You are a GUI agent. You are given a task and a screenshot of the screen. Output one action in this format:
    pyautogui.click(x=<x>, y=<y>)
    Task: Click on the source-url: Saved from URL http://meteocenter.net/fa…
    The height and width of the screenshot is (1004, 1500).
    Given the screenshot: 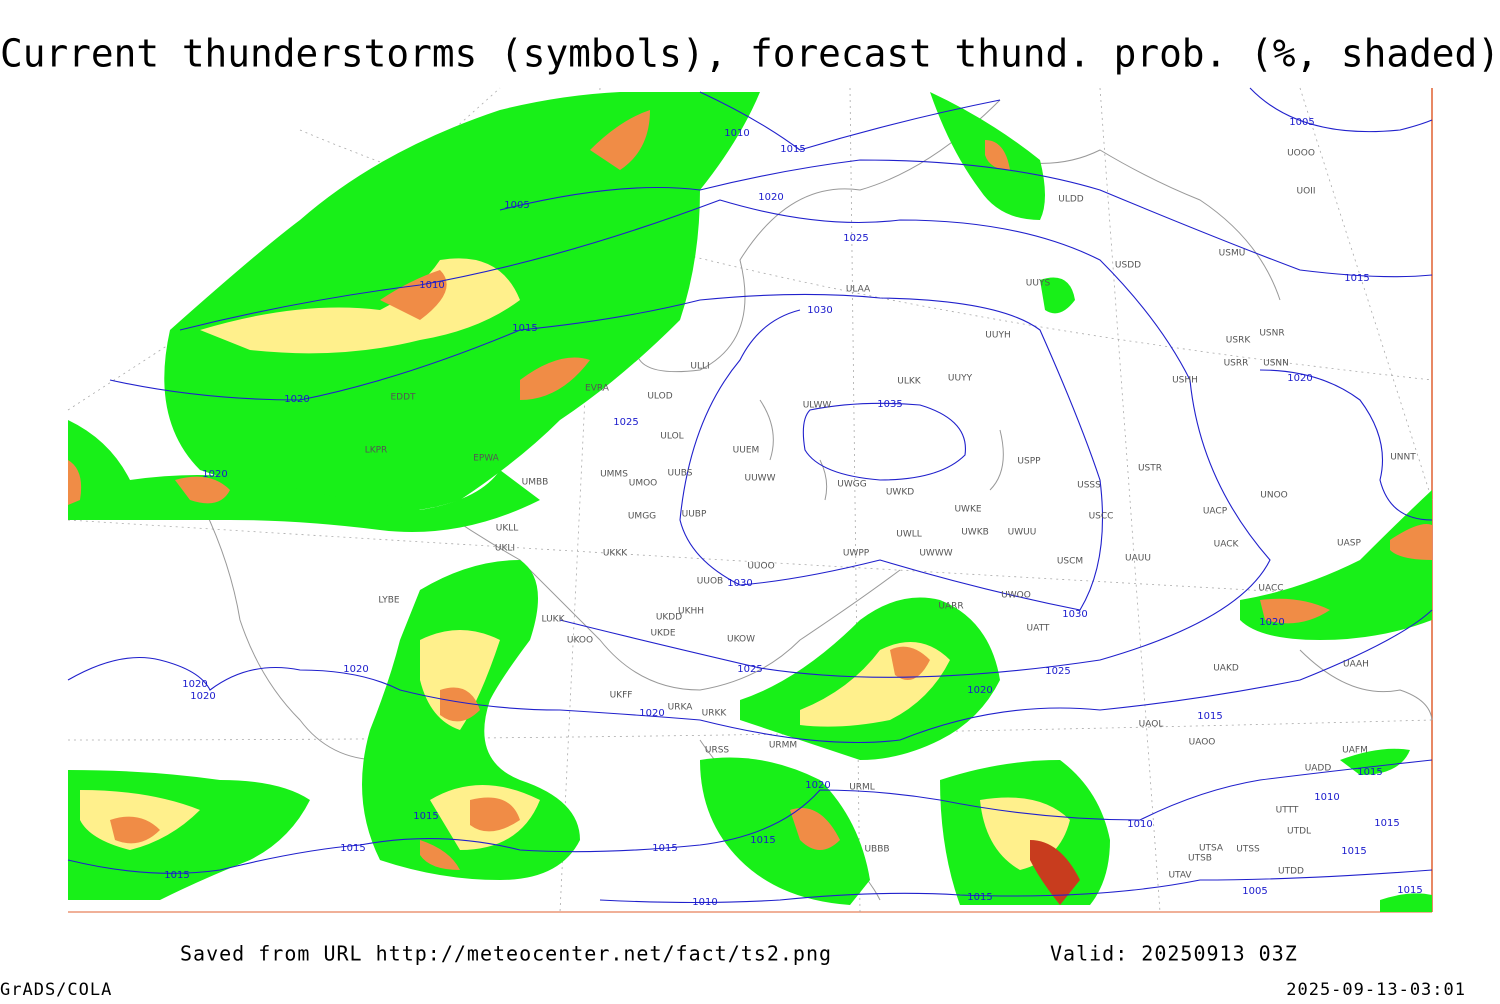 What is the action you would take?
    pyautogui.click(x=506, y=954)
    